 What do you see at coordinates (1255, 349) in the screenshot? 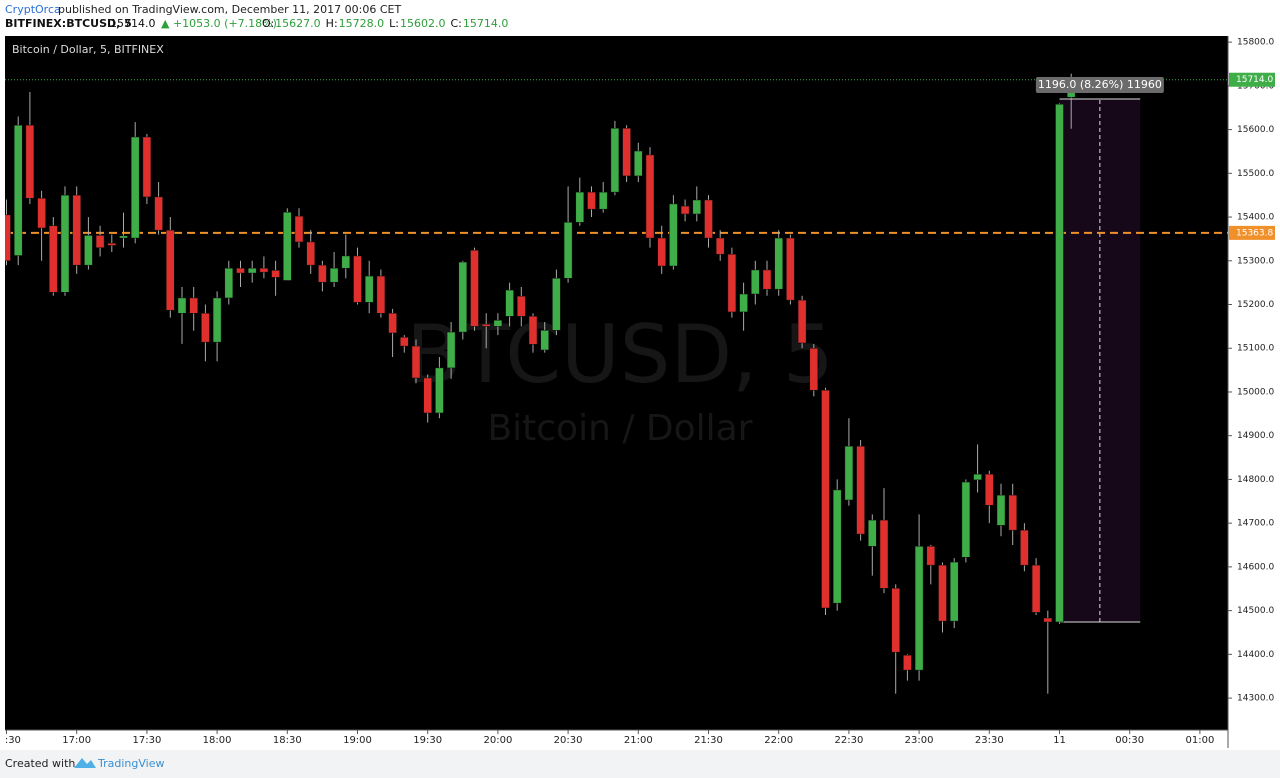
I see `y-tick-label: 15100.0` at bounding box center [1255, 349].